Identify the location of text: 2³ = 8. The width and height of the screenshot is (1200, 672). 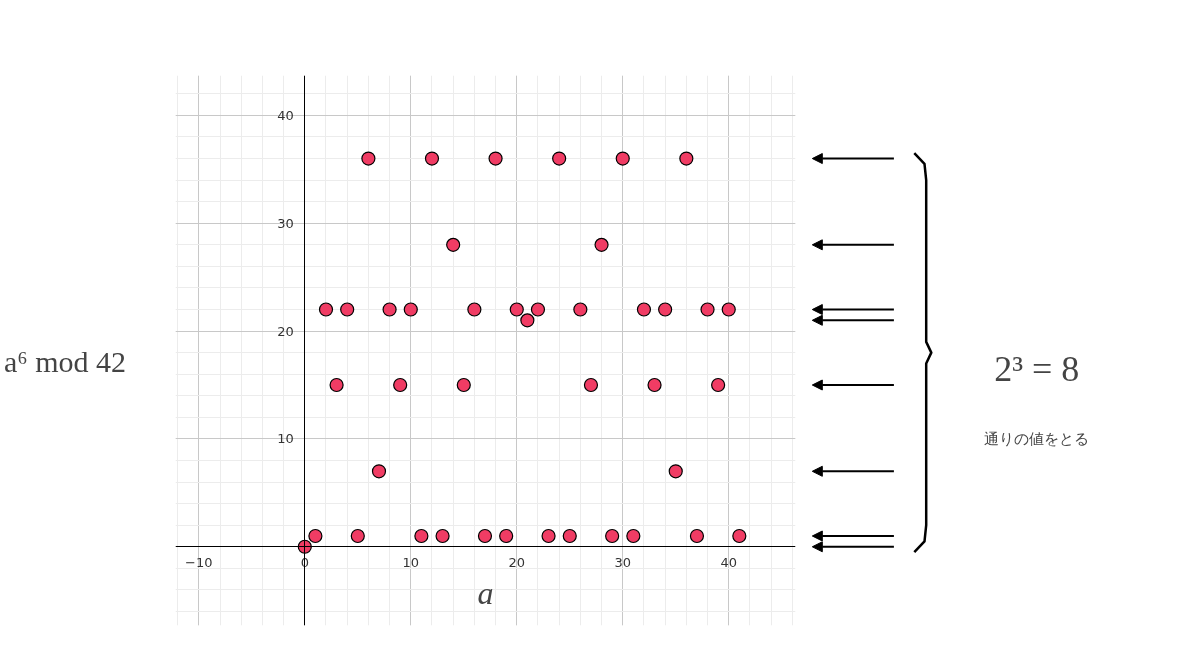
(1037, 368).